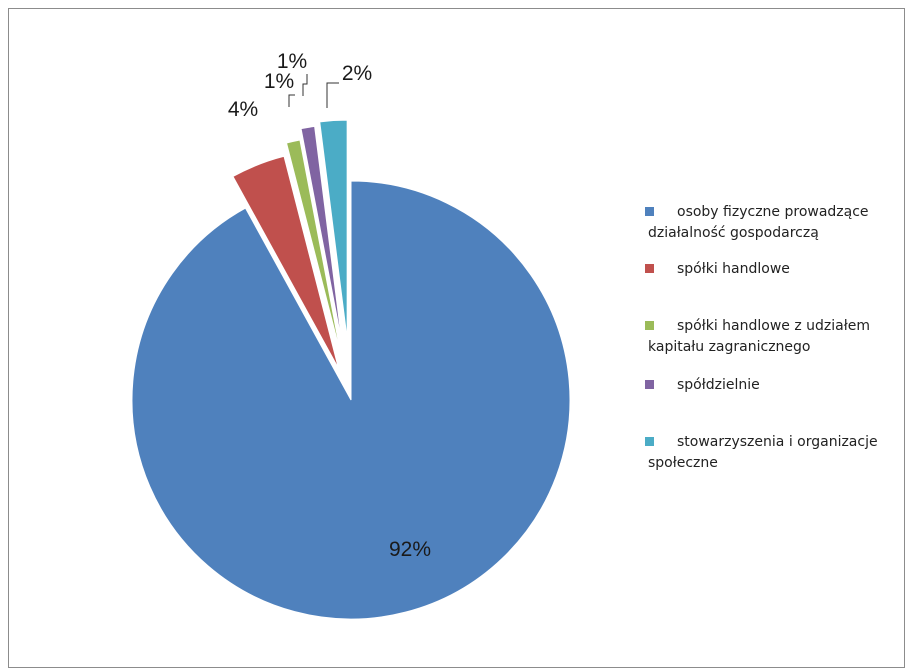 The width and height of the screenshot is (915, 668). What do you see at coordinates (313, 91) in the screenshot?
I see `leader-lines` at bounding box center [313, 91].